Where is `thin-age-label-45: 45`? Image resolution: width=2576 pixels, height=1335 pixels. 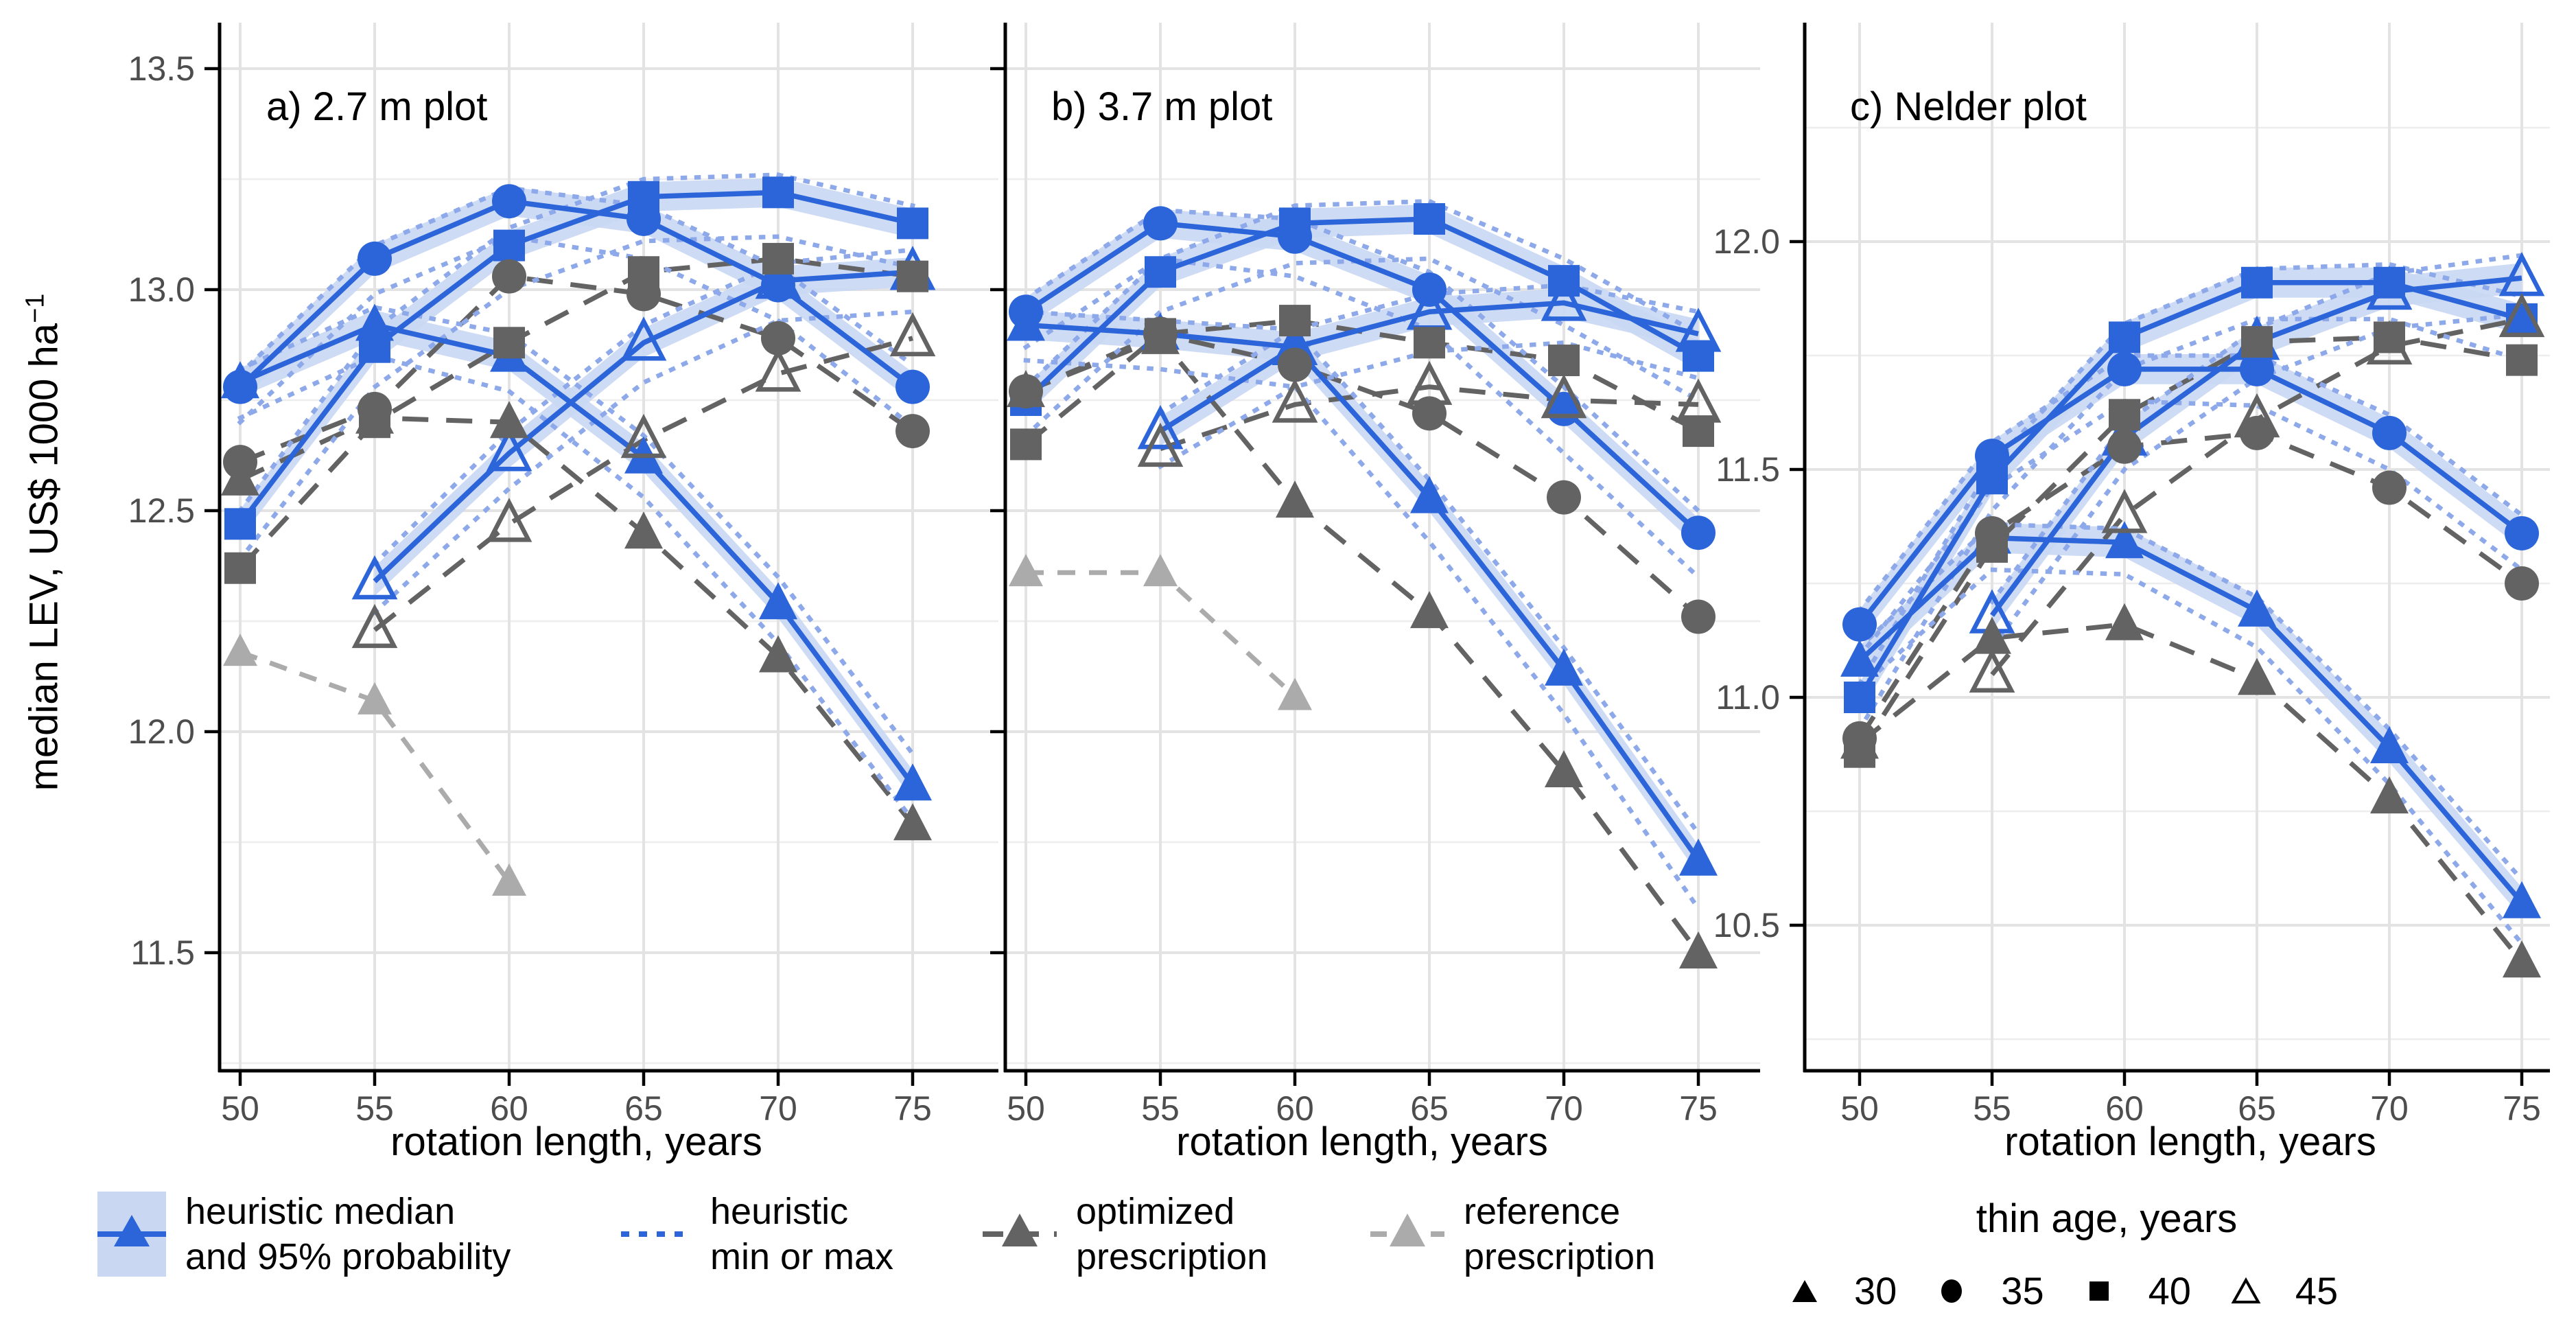 thin-age-label-45: 45 is located at coordinates (2317, 1290).